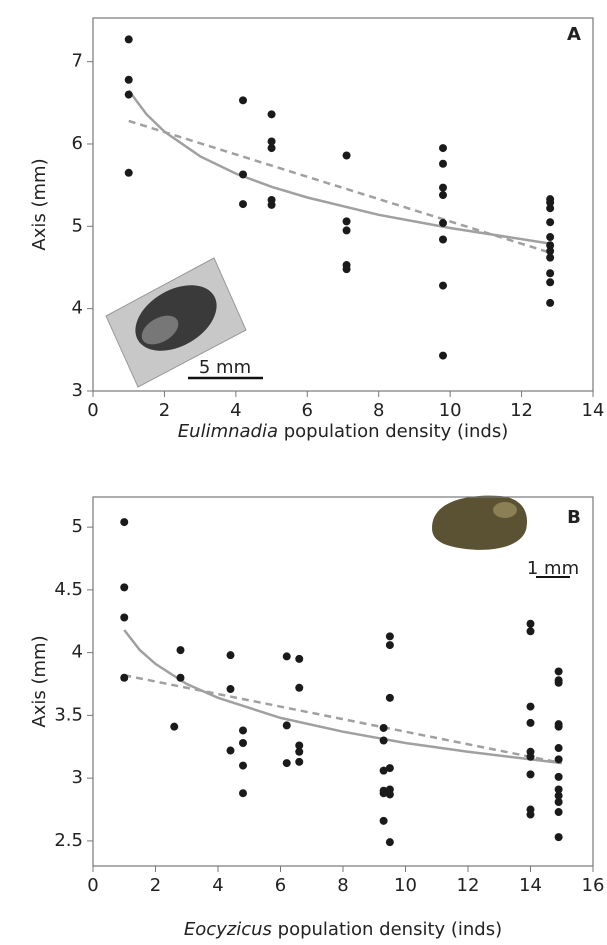  I want to click on x-axis-label-italic: Eulimnadia, so click(228, 431).